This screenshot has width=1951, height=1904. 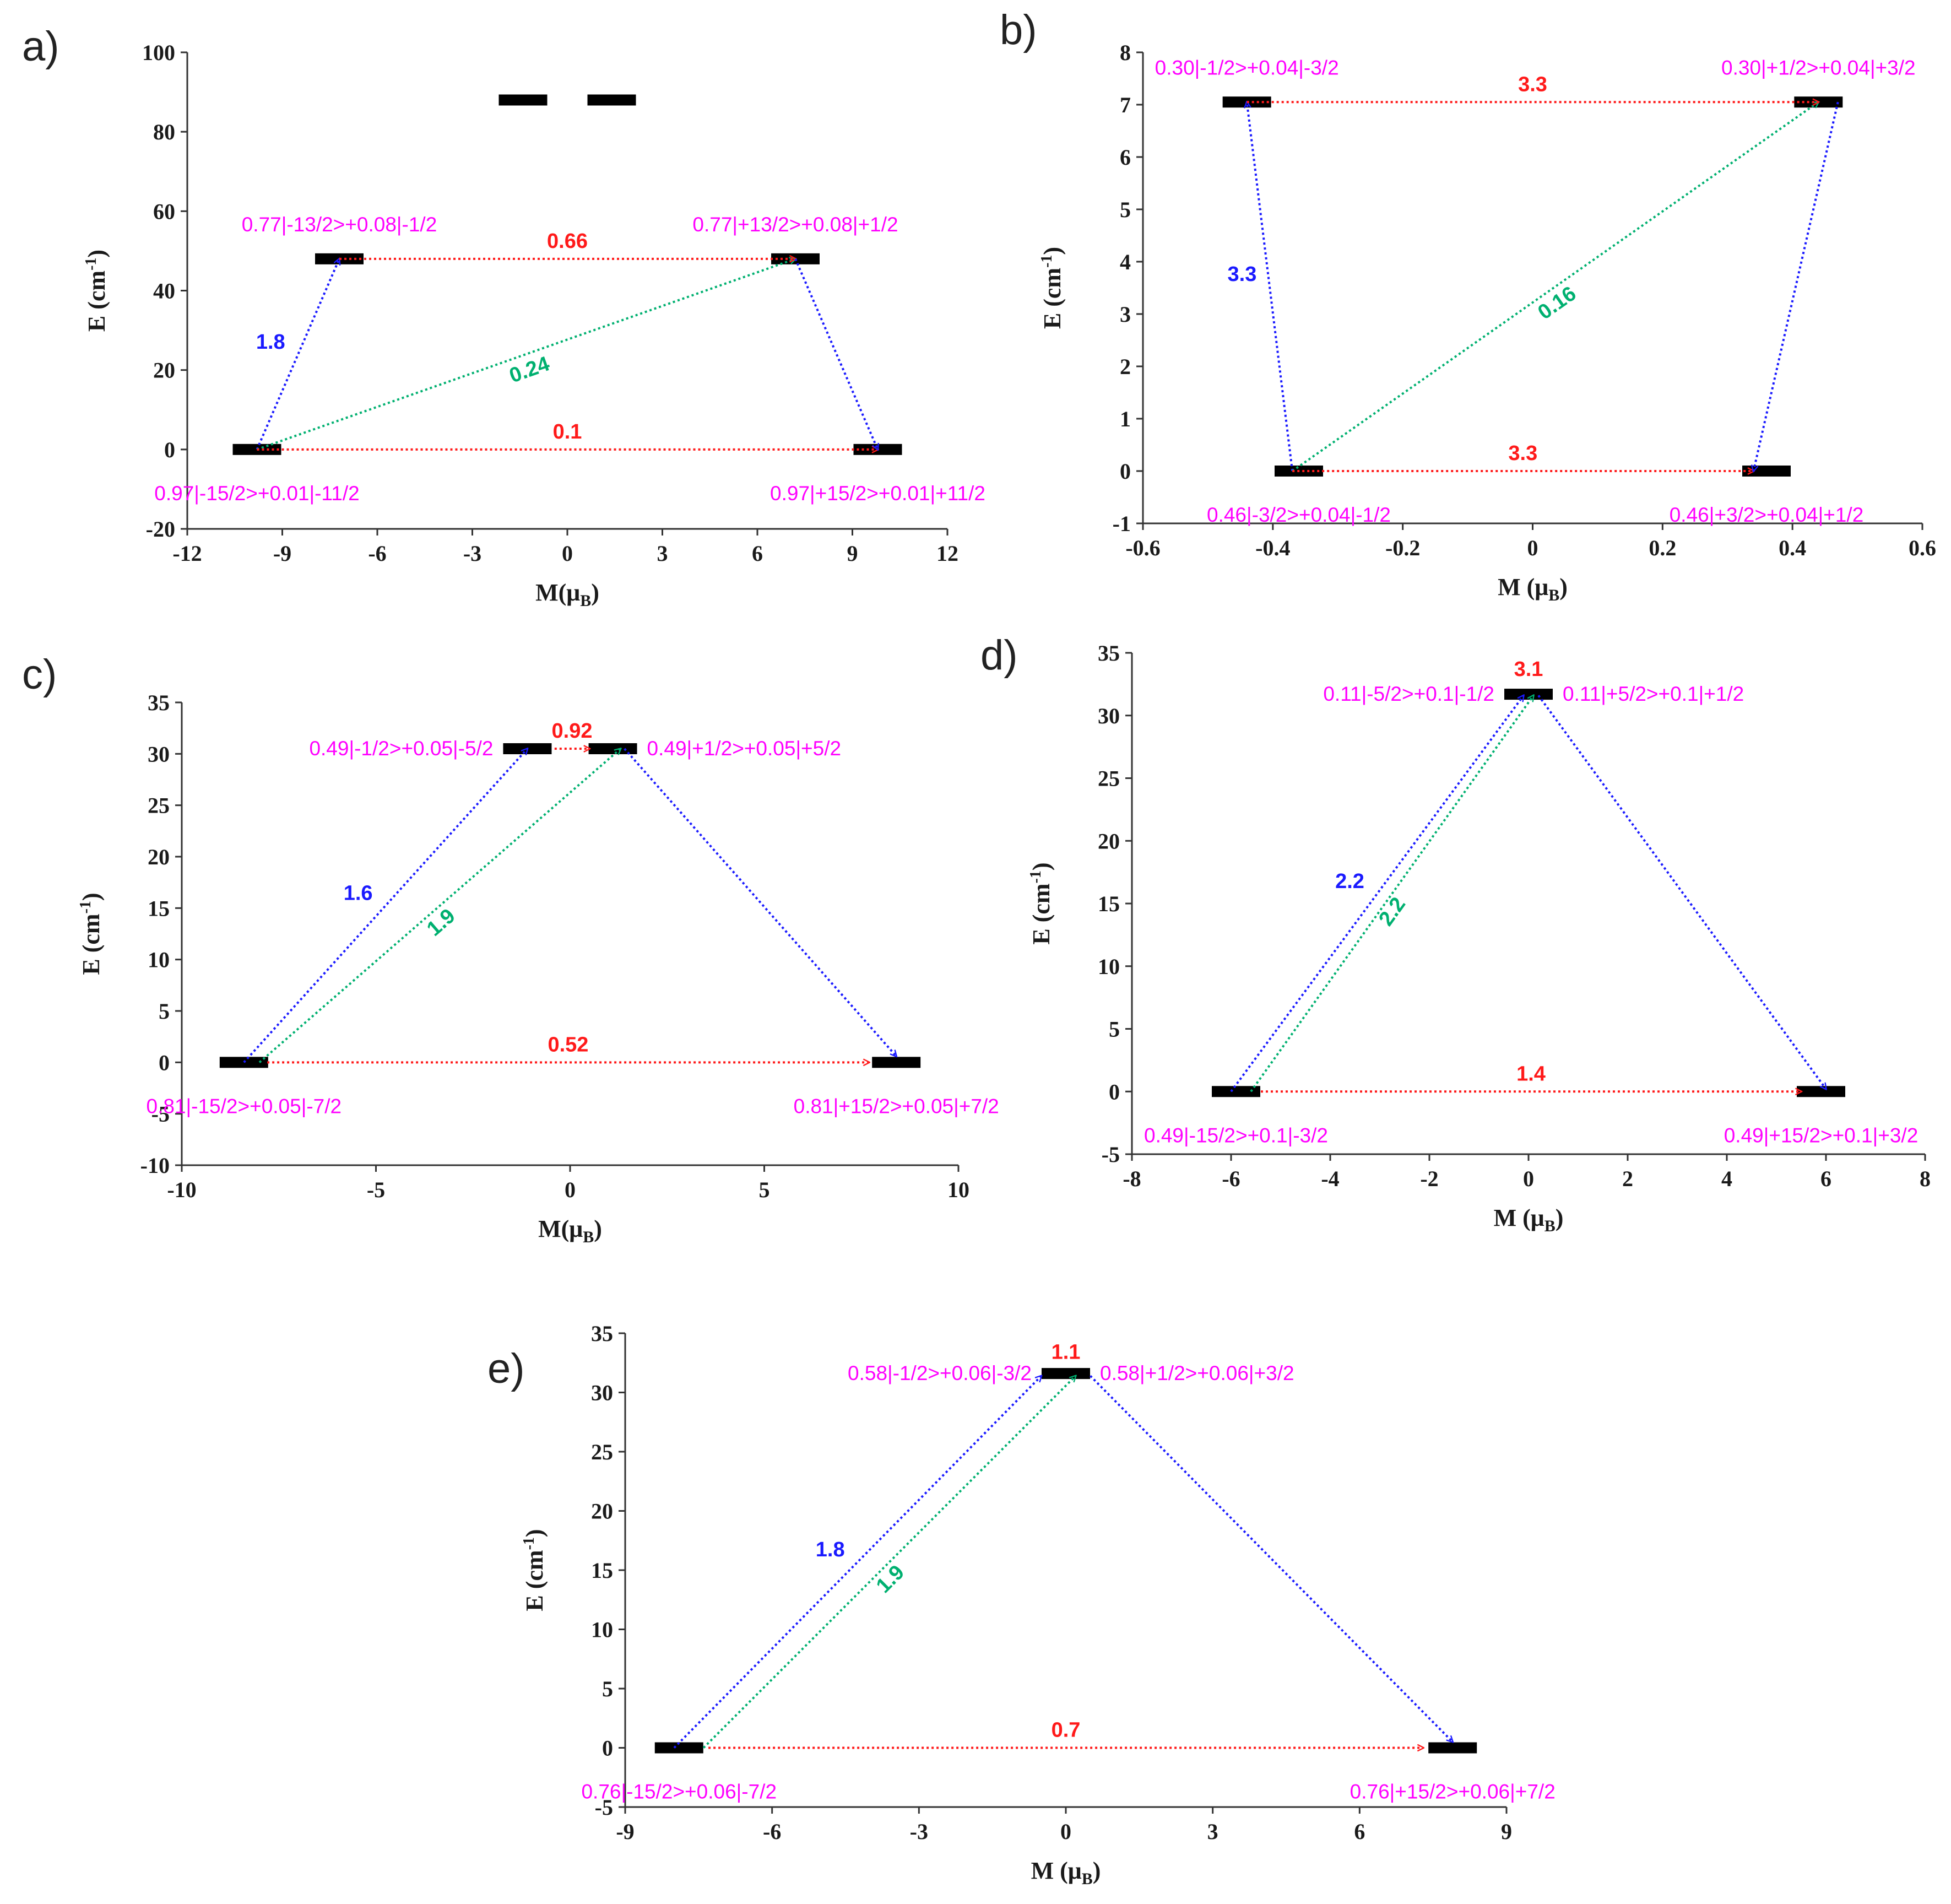 What do you see at coordinates (158, 52) in the screenshot?
I see `y-tick-label: 100` at bounding box center [158, 52].